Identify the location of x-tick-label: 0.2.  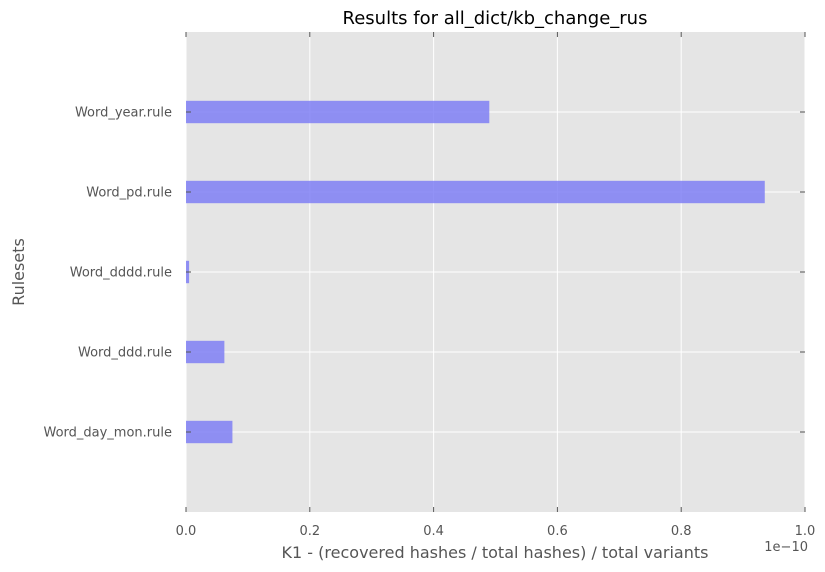
(309, 531).